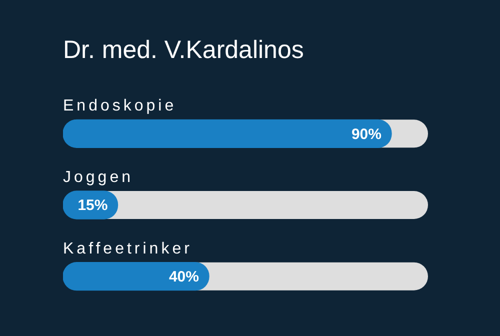 The image size is (500, 336). What do you see at coordinates (93, 205) in the screenshot?
I see `data-label: 15%` at bounding box center [93, 205].